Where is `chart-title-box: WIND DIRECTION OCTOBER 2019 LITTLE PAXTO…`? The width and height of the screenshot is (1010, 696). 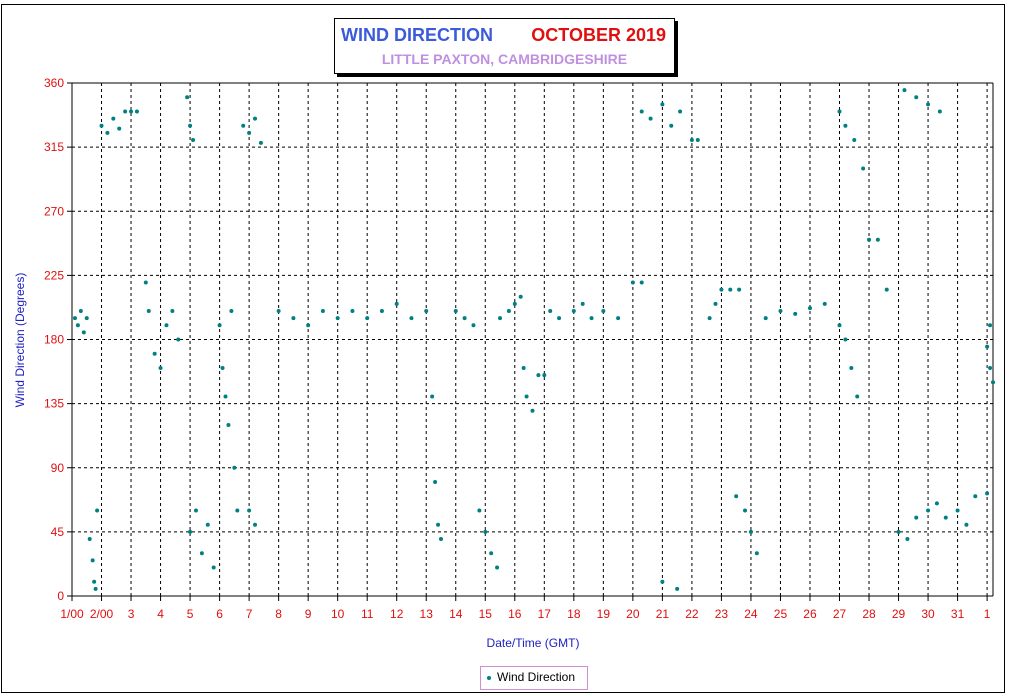
chart-title-box: WIND DIRECTION OCTOBER 2019 LITTLE PAXTO… is located at coordinates (504, 46).